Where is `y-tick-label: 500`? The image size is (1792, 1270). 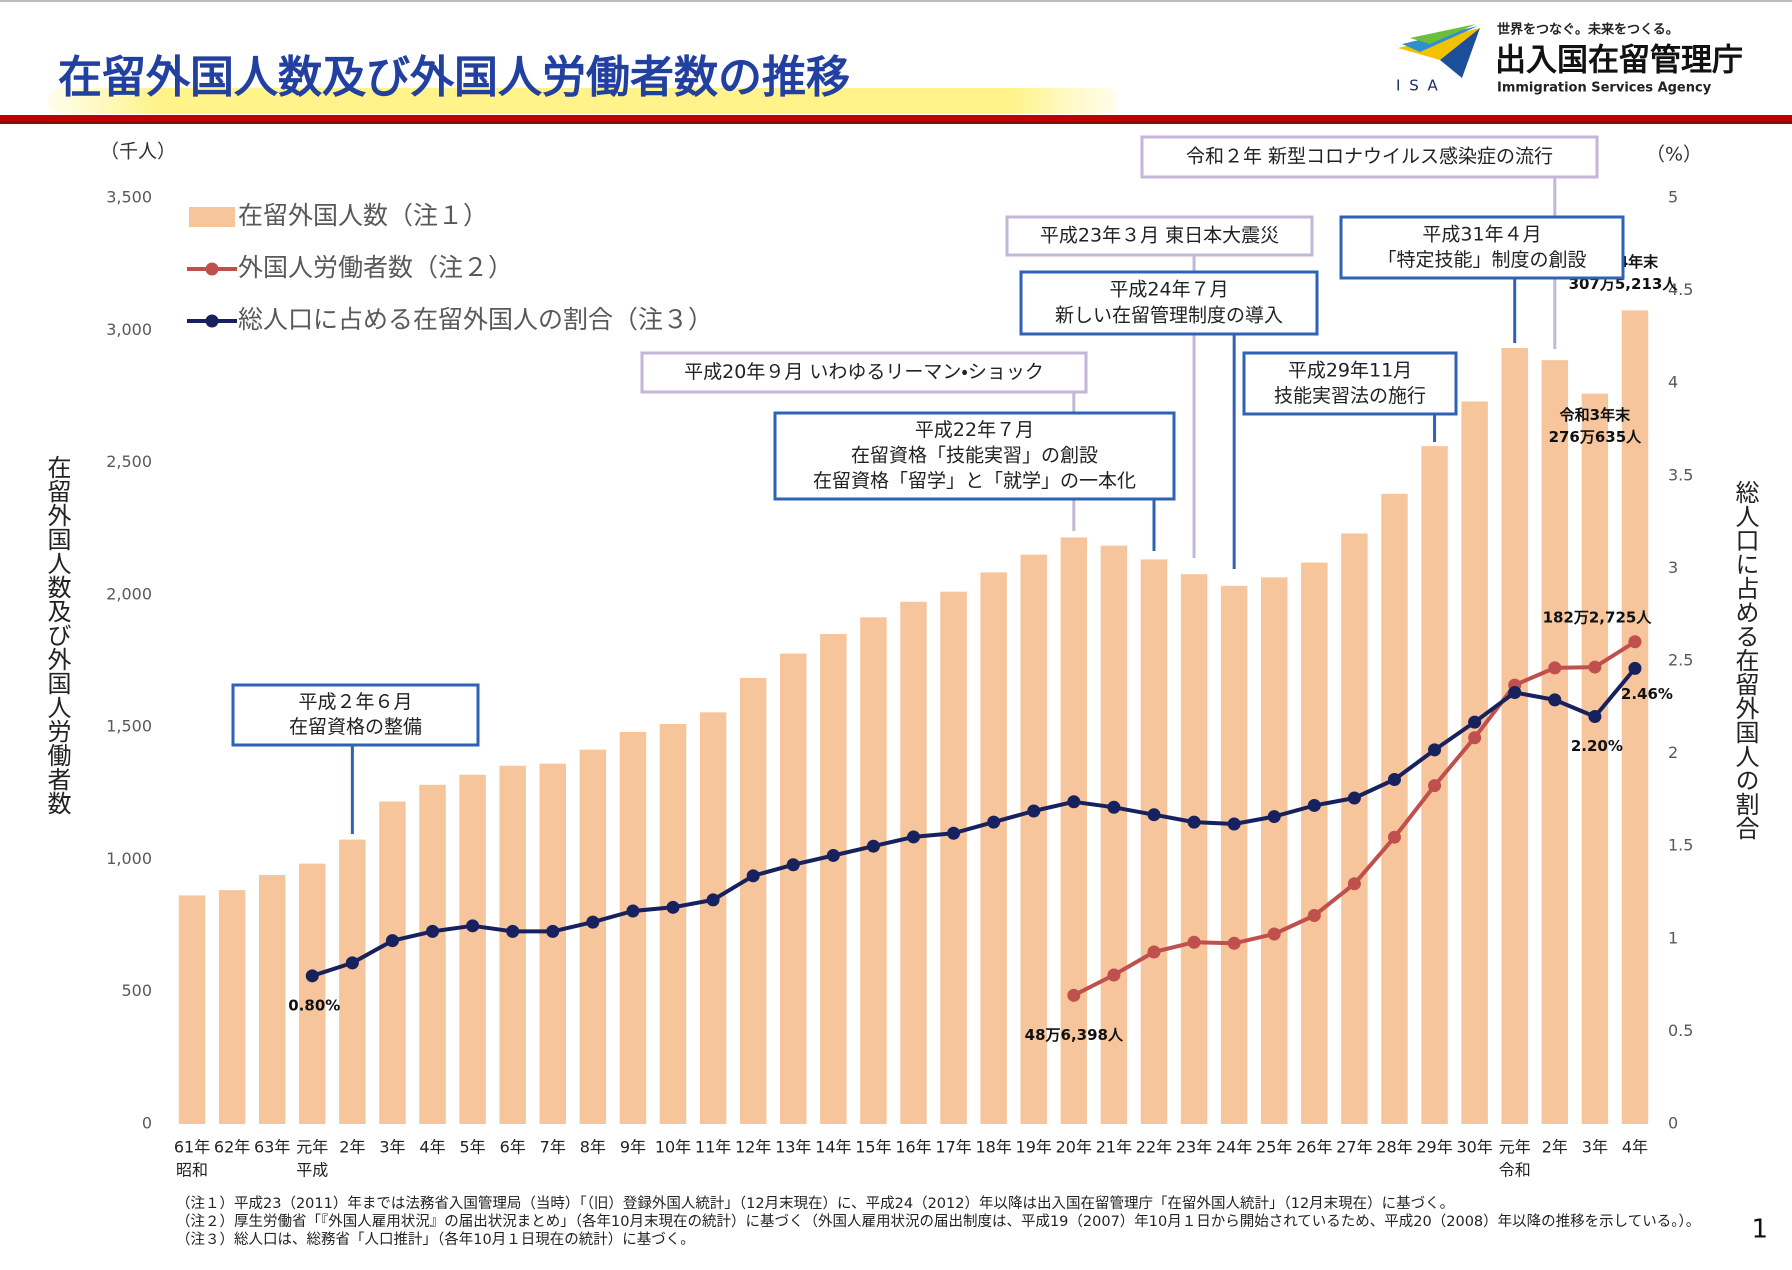
y-tick-label: 500 is located at coordinates (136, 990).